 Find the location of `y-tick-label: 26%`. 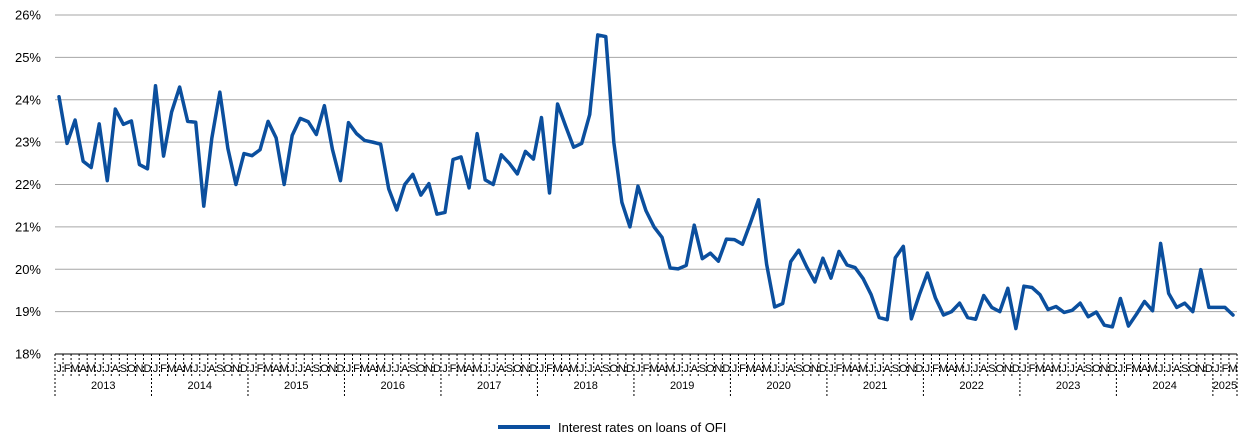

y-tick-label: 26% is located at coordinates (28, 15).